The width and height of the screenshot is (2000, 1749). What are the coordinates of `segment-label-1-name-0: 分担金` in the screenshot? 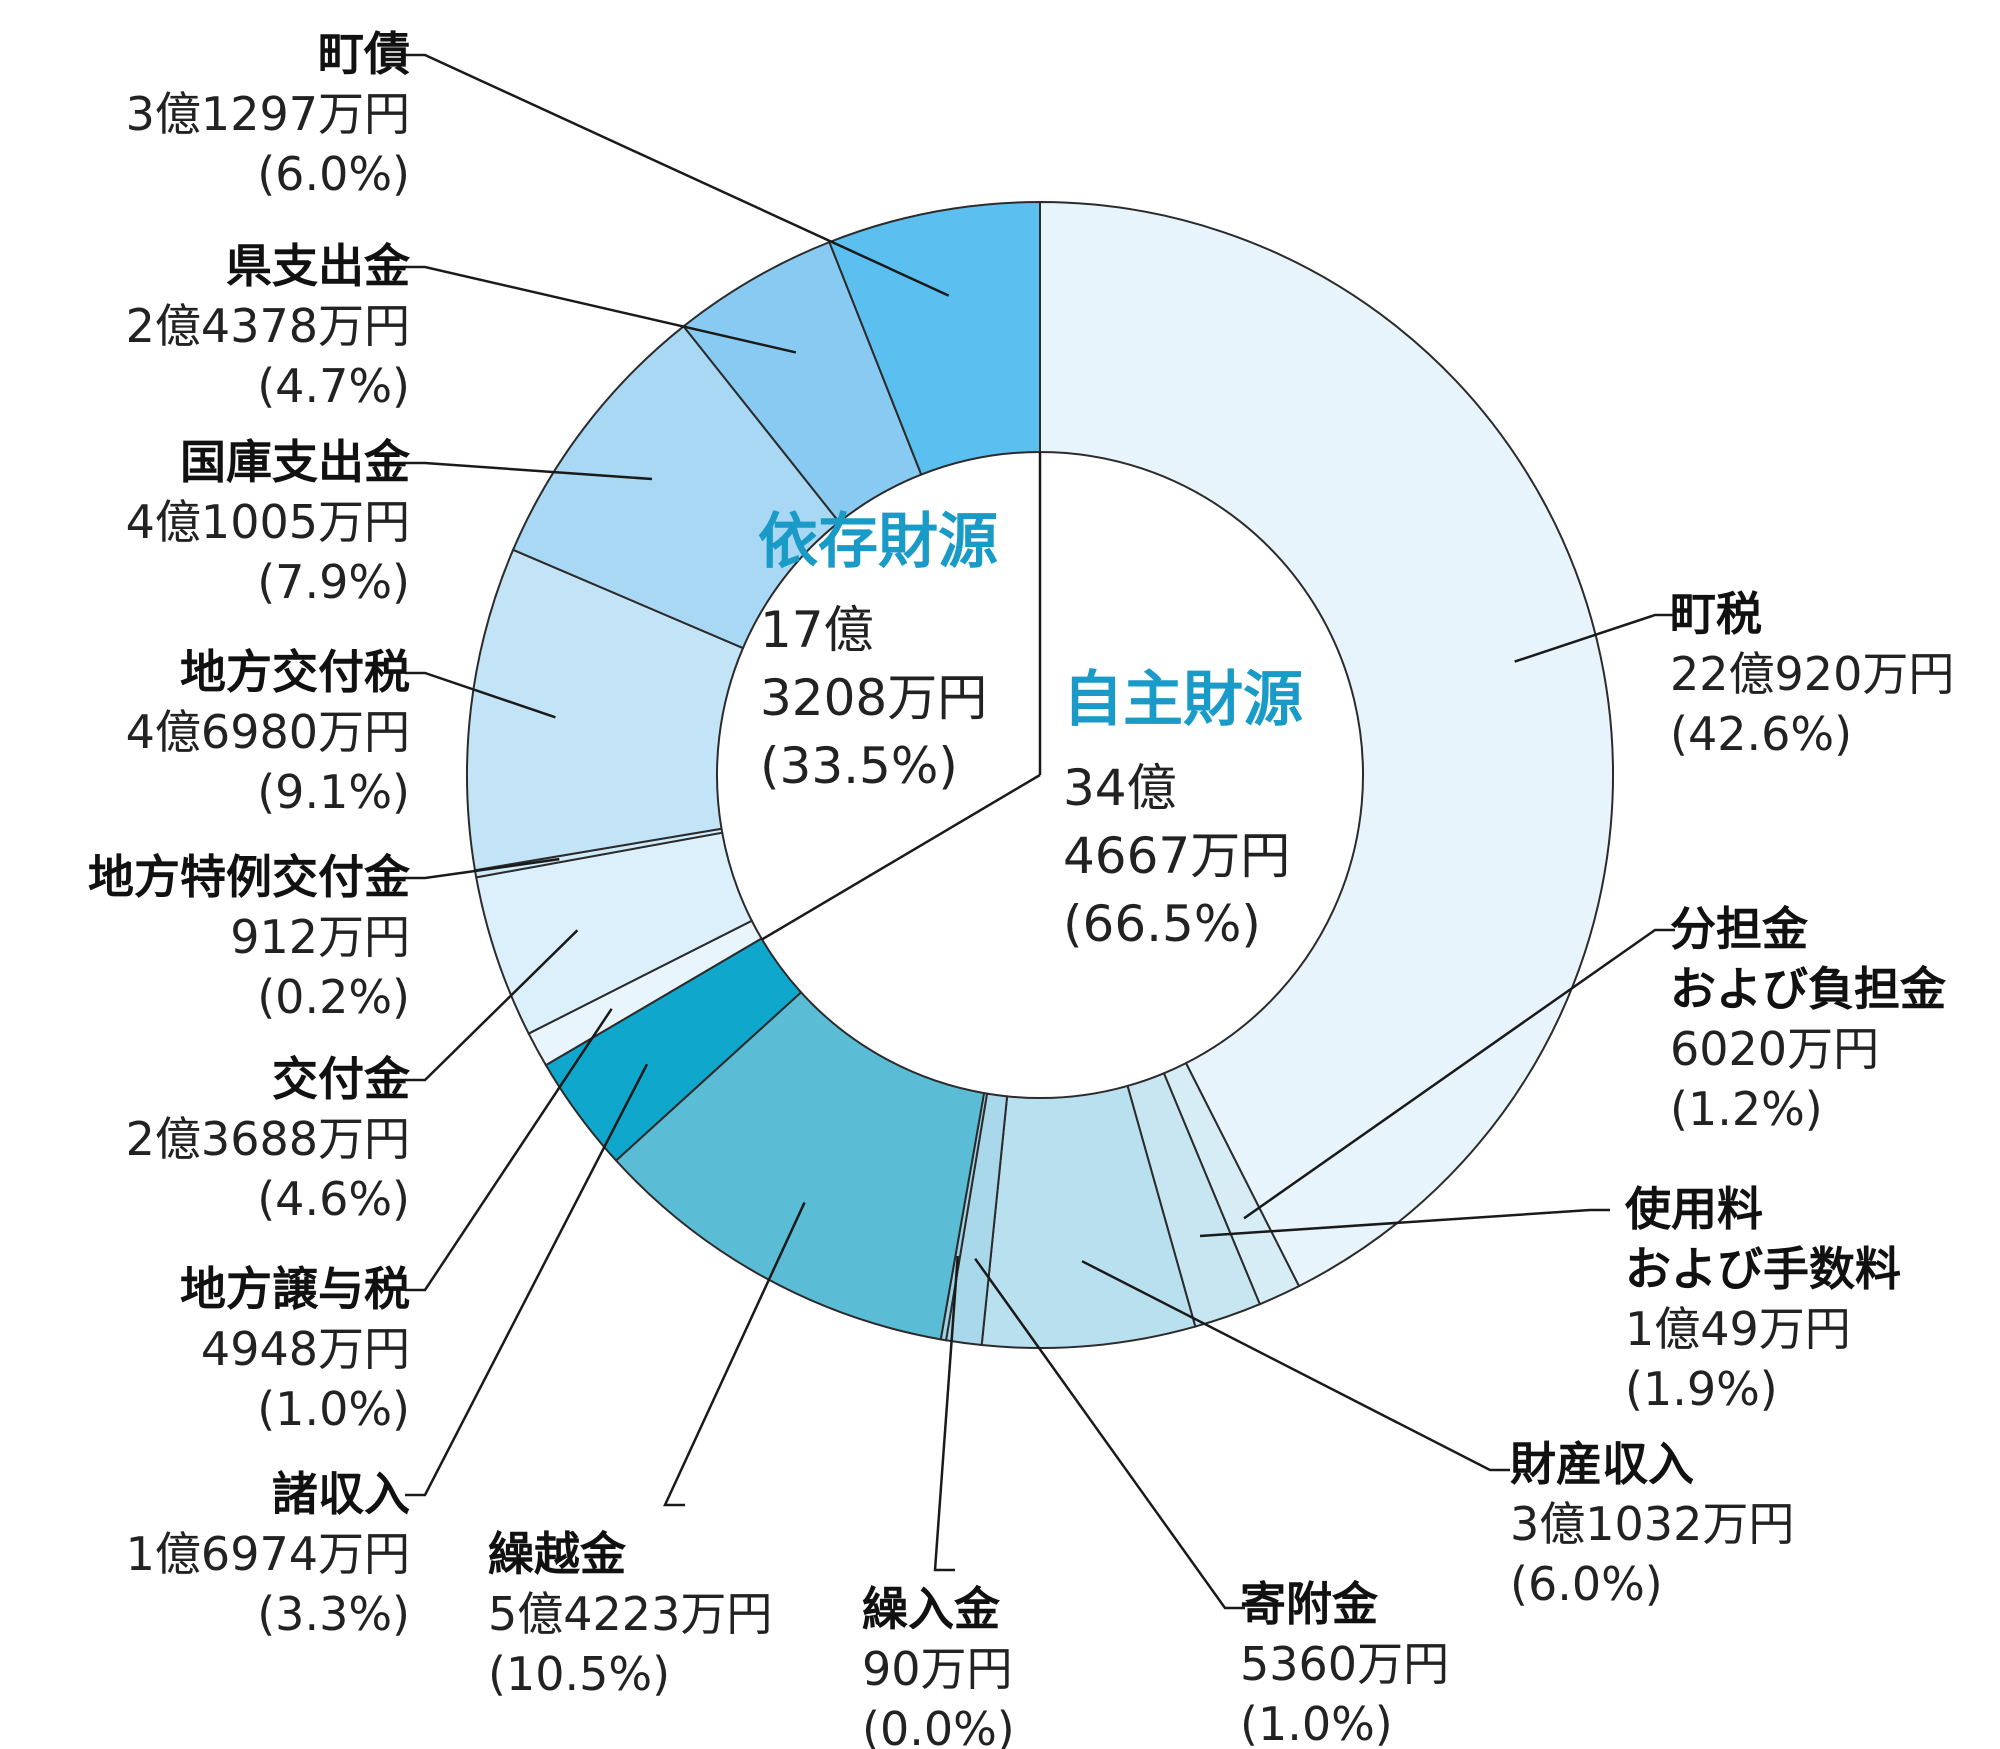 It's located at (1739, 929).